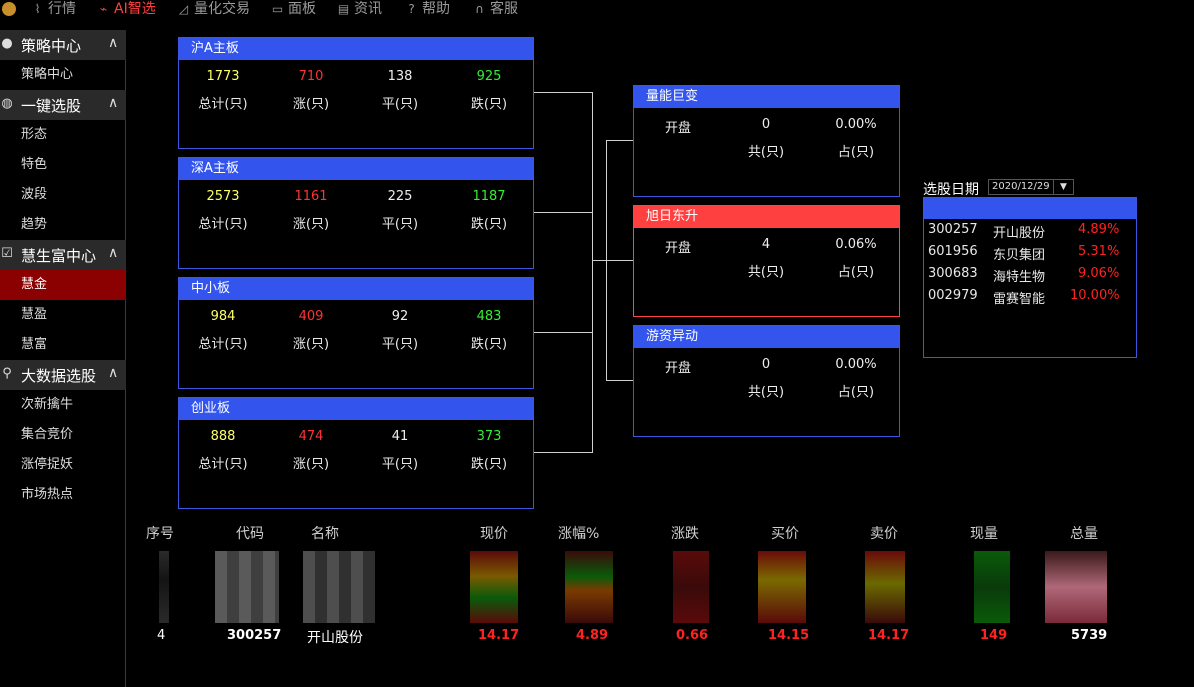 The image size is (1194, 687). Describe the element at coordinates (856, 392) in the screenshot. I see `label-ratio: 占(只)` at that location.